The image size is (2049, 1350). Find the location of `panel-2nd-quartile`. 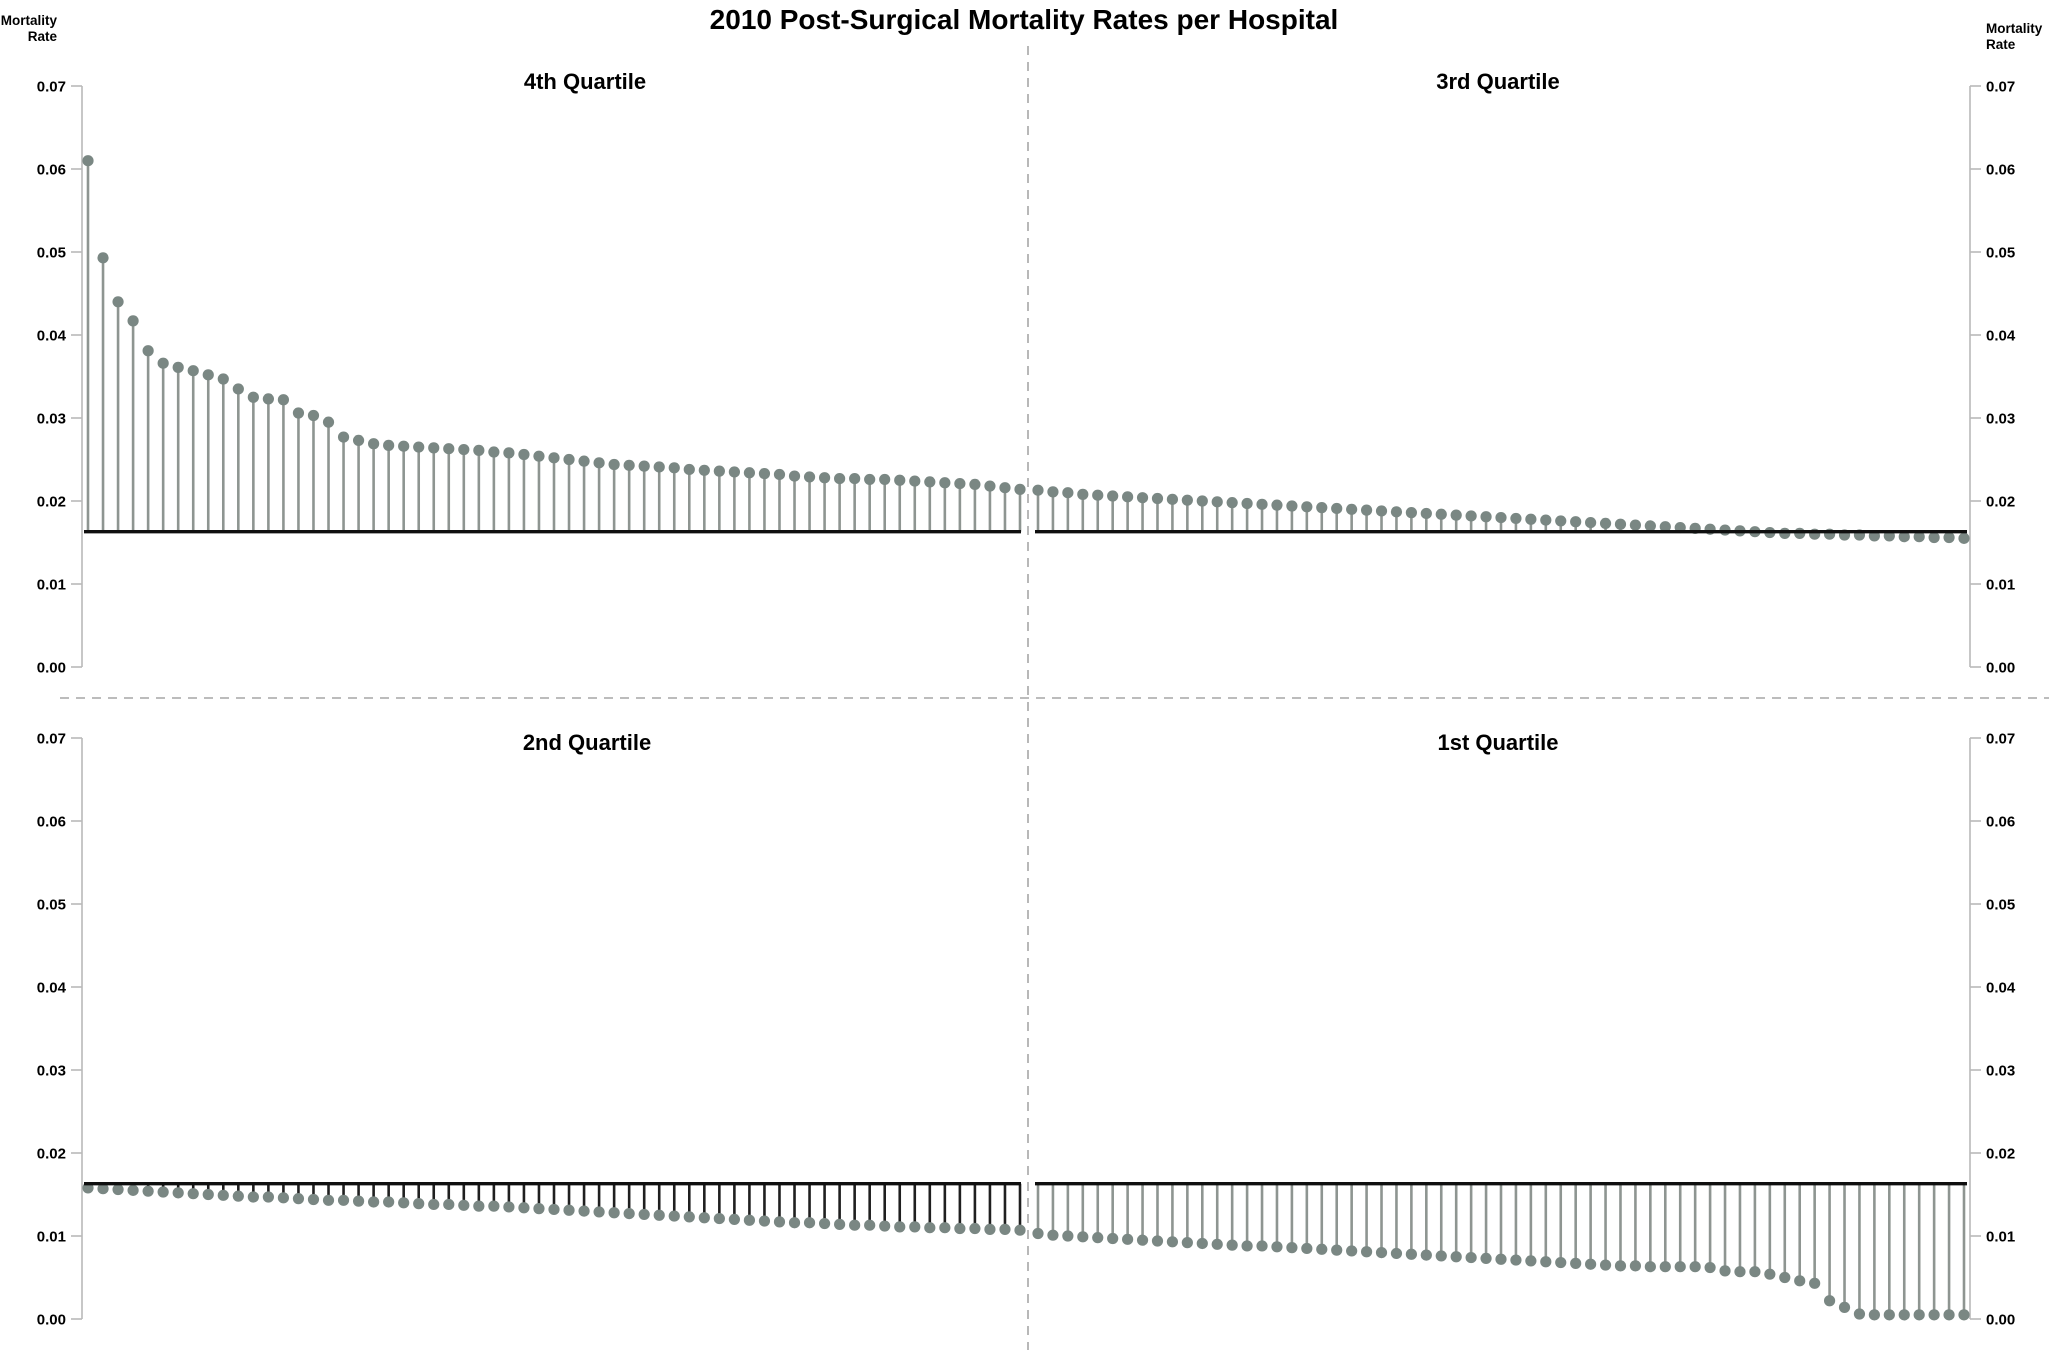

panel-2nd-quartile is located at coordinates (554, 1209).